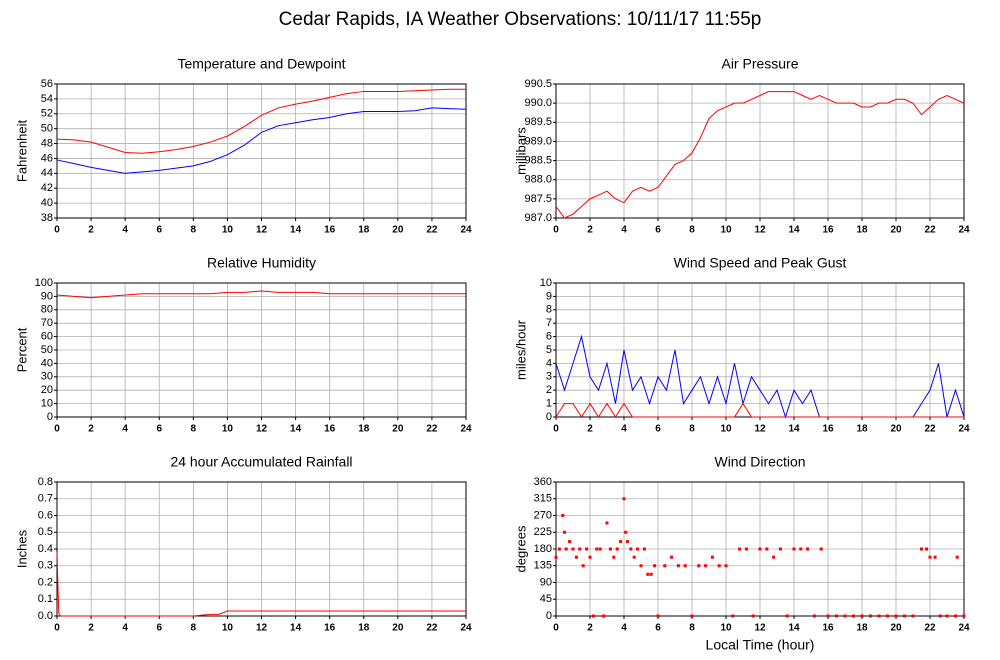 The width and height of the screenshot is (1000, 660). Describe the element at coordinates (47, 323) in the screenshot. I see `y-tick-label: 70` at that location.